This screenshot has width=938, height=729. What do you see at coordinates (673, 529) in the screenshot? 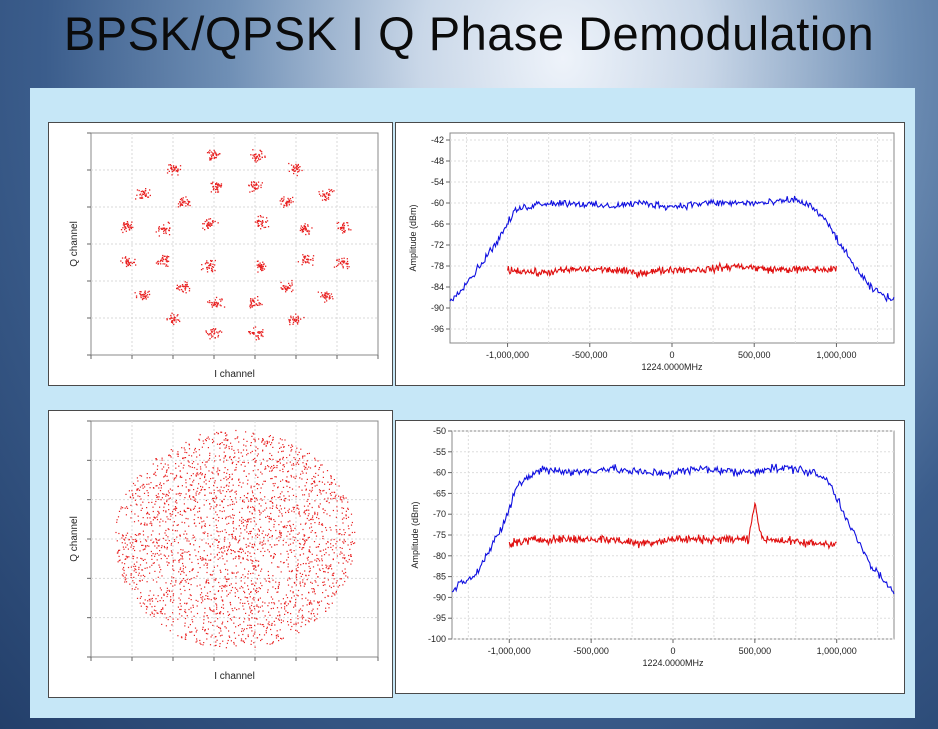
I see `spectrum-series-line` at bounding box center [673, 529].